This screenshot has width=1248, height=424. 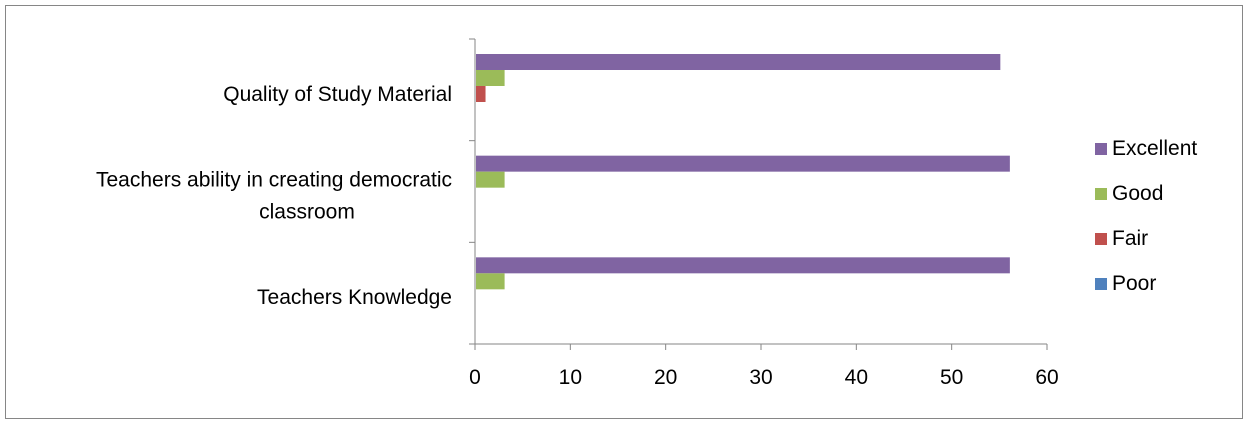 What do you see at coordinates (354, 297) in the screenshot?
I see `category-label: Teachers Knowledge` at bounding box center [354, 297].